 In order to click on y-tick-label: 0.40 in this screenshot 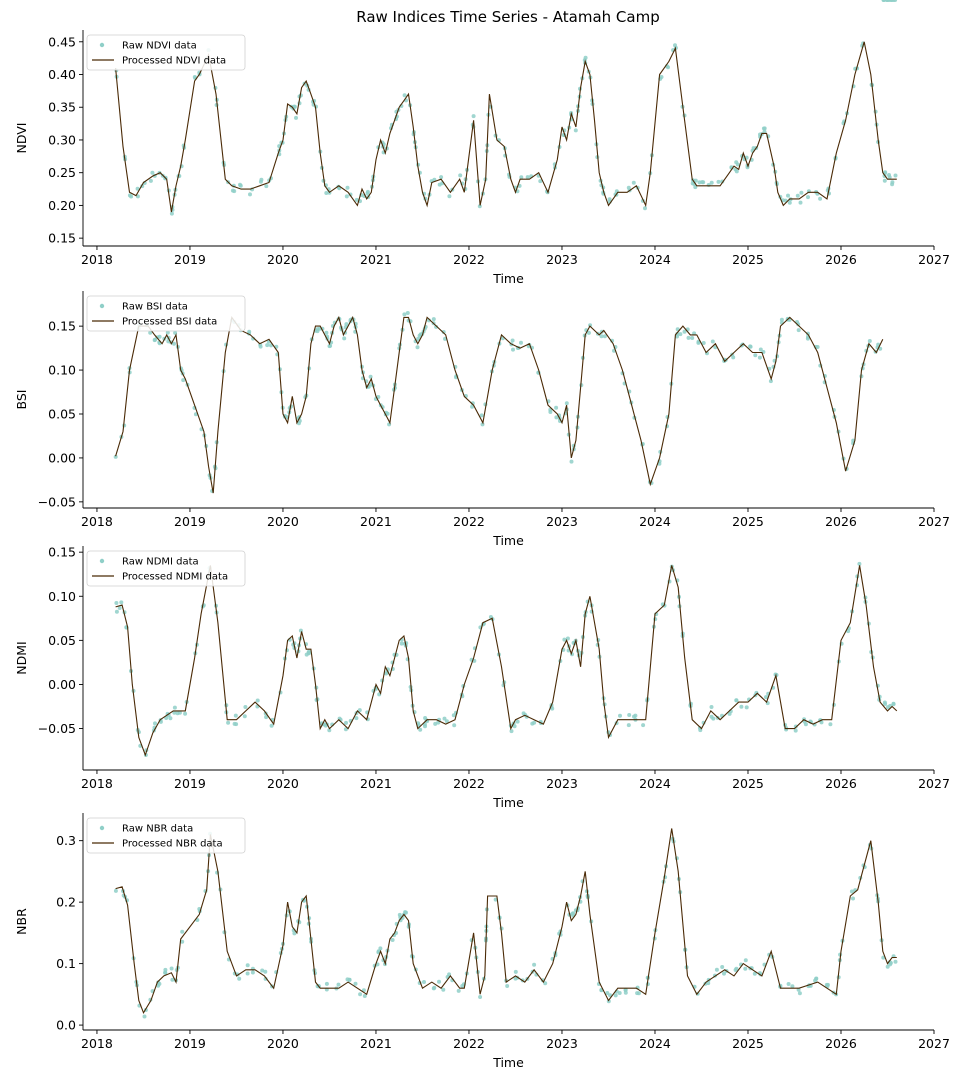, I will do `click(62, 74)`.